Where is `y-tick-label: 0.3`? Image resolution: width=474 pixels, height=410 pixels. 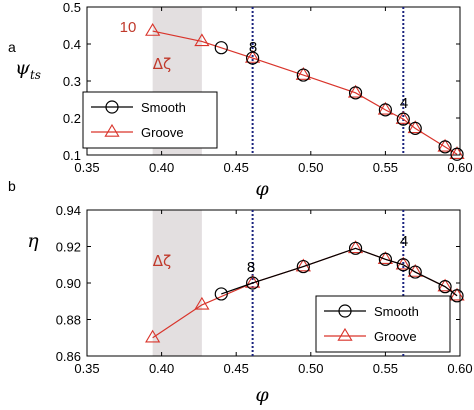
y-tick-label: 0.3 is located at coordinates (72, 81).